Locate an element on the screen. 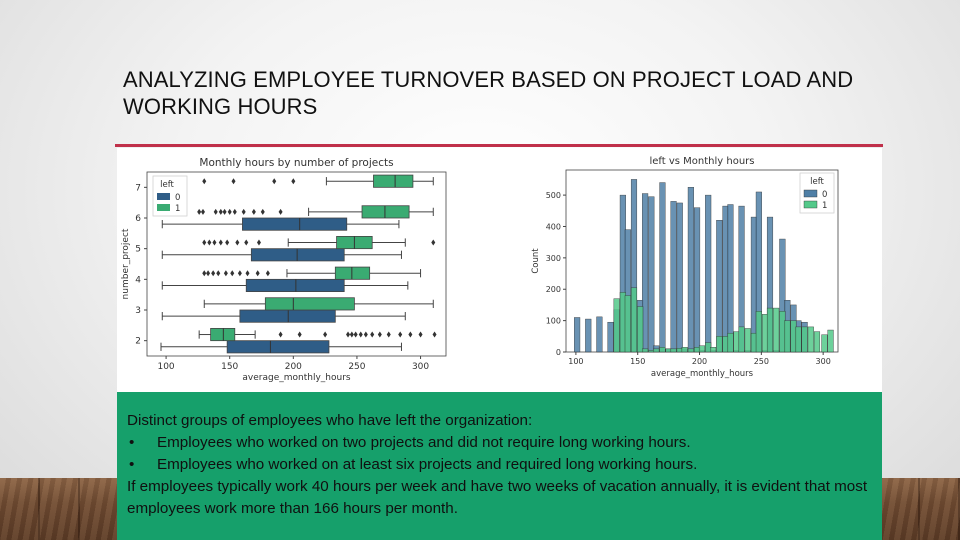 This screenshot has width=960, height=540. chart-title: Monthly hours by number of projects is located at coordinates (296, 163).